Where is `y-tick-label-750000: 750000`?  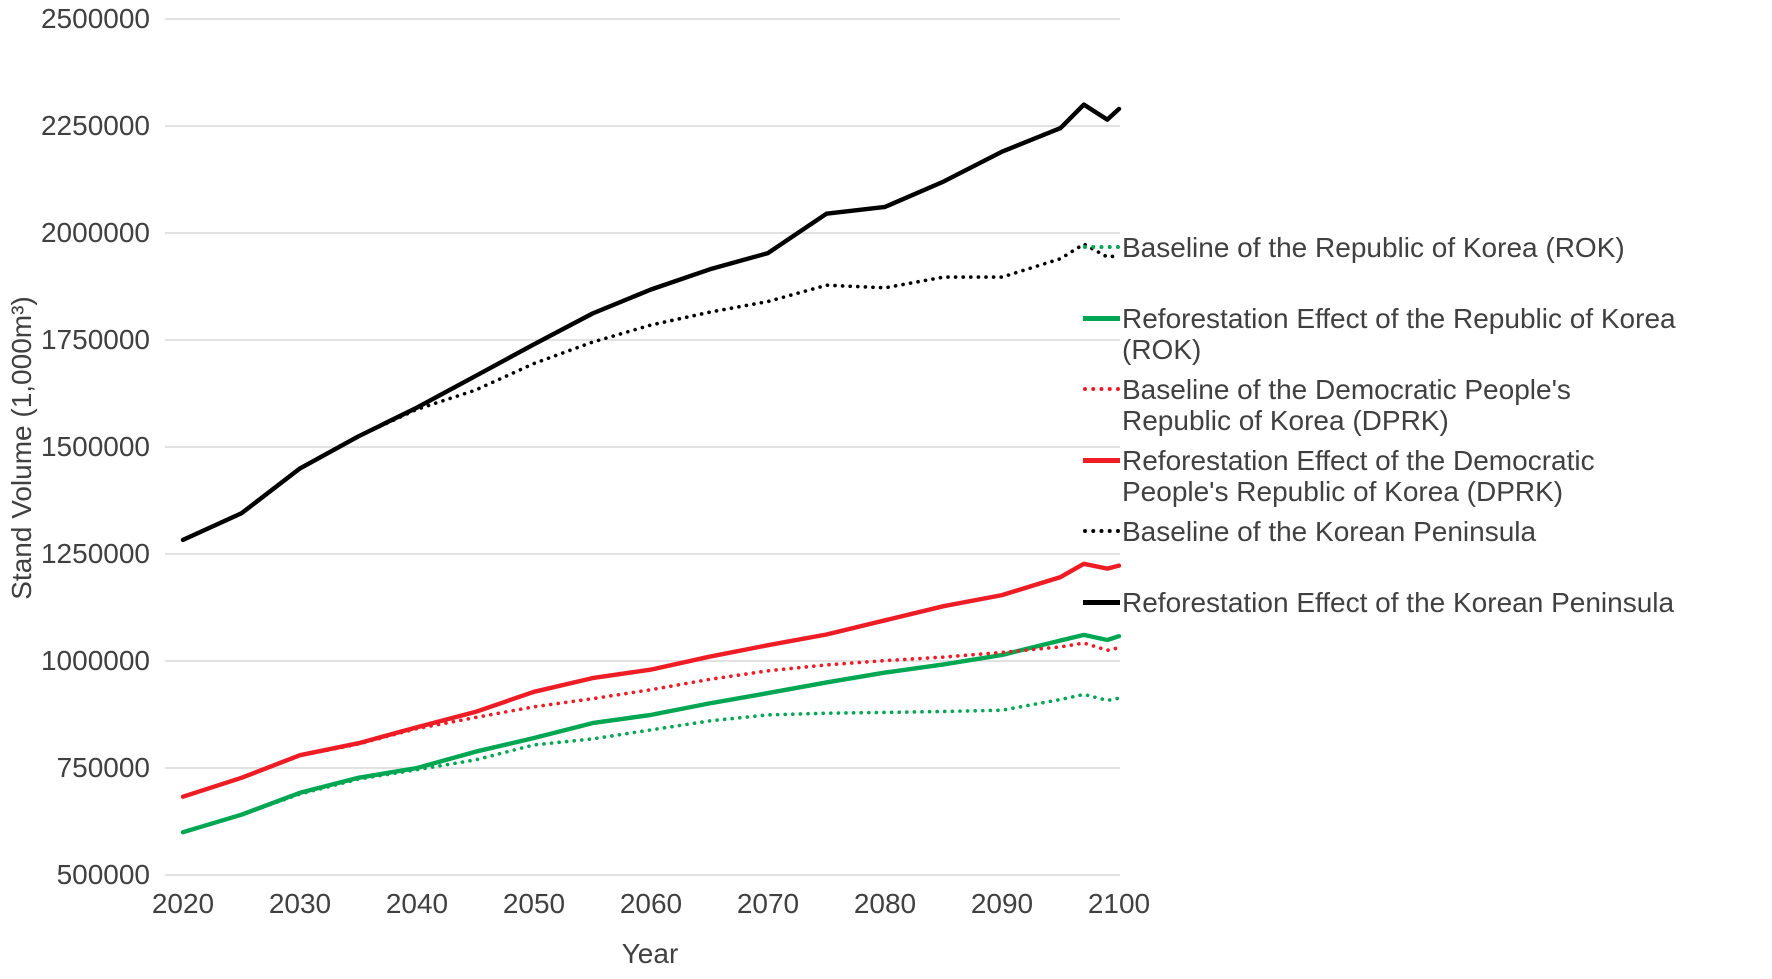 y-tick-label-750000: 750000 is located at coordinates (103, 767).